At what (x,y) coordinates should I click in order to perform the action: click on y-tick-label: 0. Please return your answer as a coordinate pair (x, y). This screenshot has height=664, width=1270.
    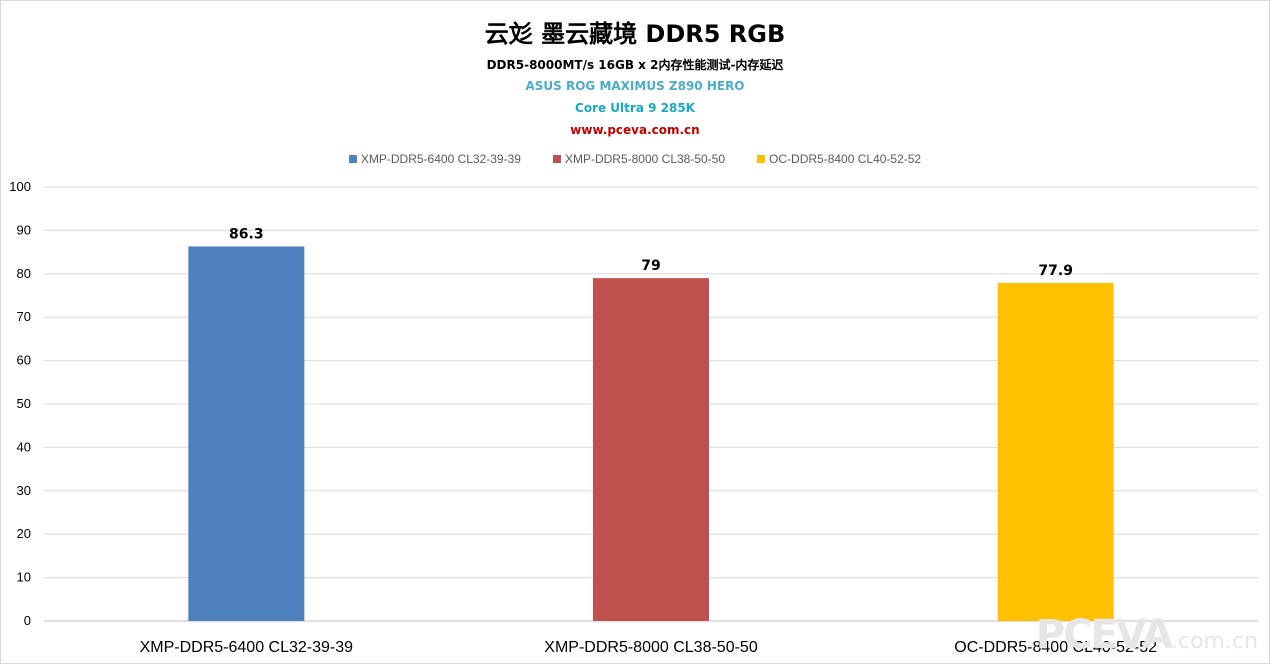
    Looking at the image, I should click on (27, 620).